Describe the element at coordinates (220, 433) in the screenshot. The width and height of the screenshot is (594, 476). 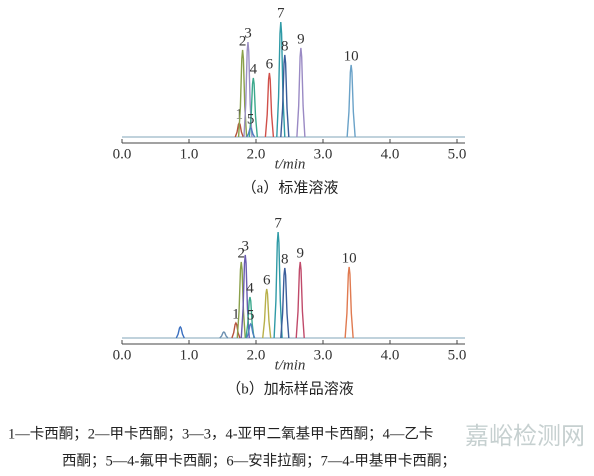
I see `legend-line: 1—卡西酮；2—甲卡西酮；3—3，4-亚甲二氧基甲卡西酮；4—乙卡` at that location.